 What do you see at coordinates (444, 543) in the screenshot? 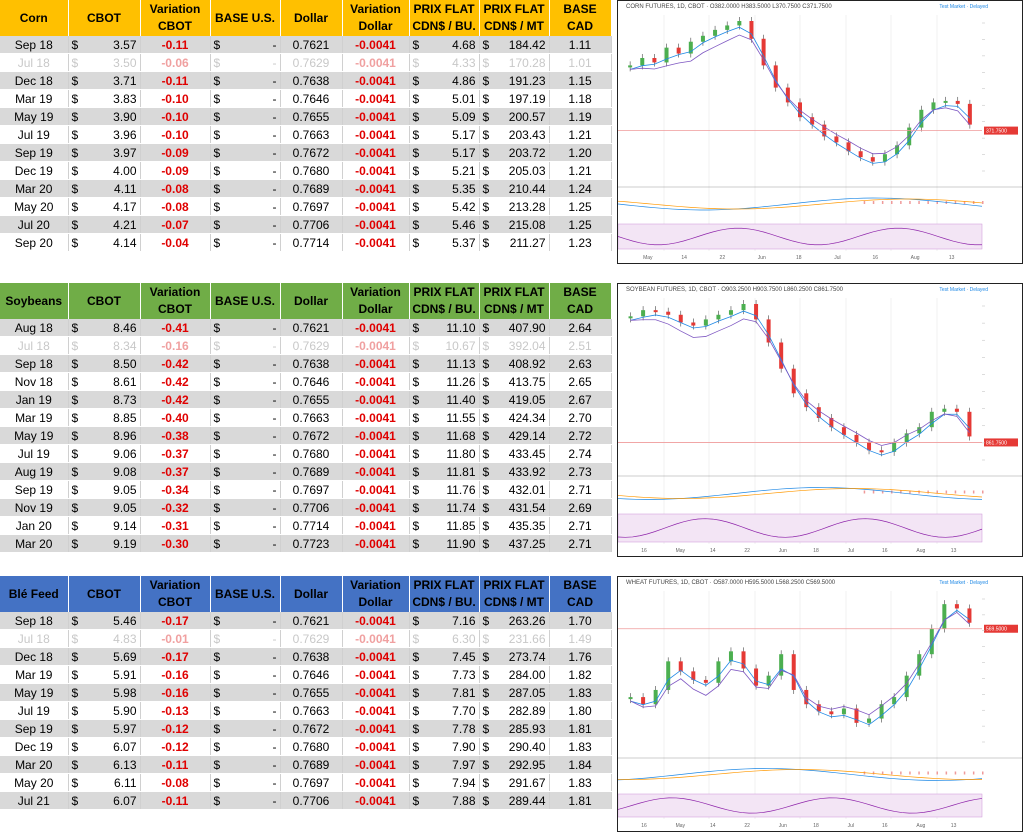
I see `flat-price-bu: $11.90` at bounding box center [444, 543].